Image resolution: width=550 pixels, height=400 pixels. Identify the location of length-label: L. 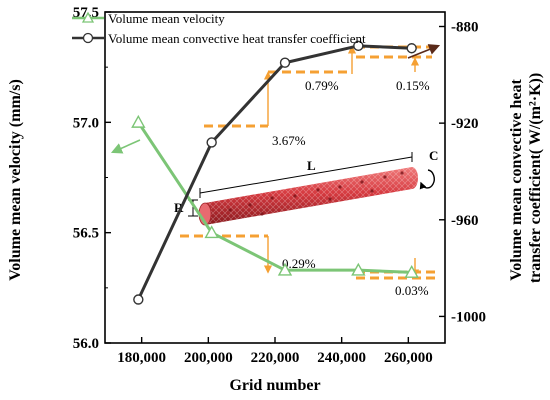
(311, 165).